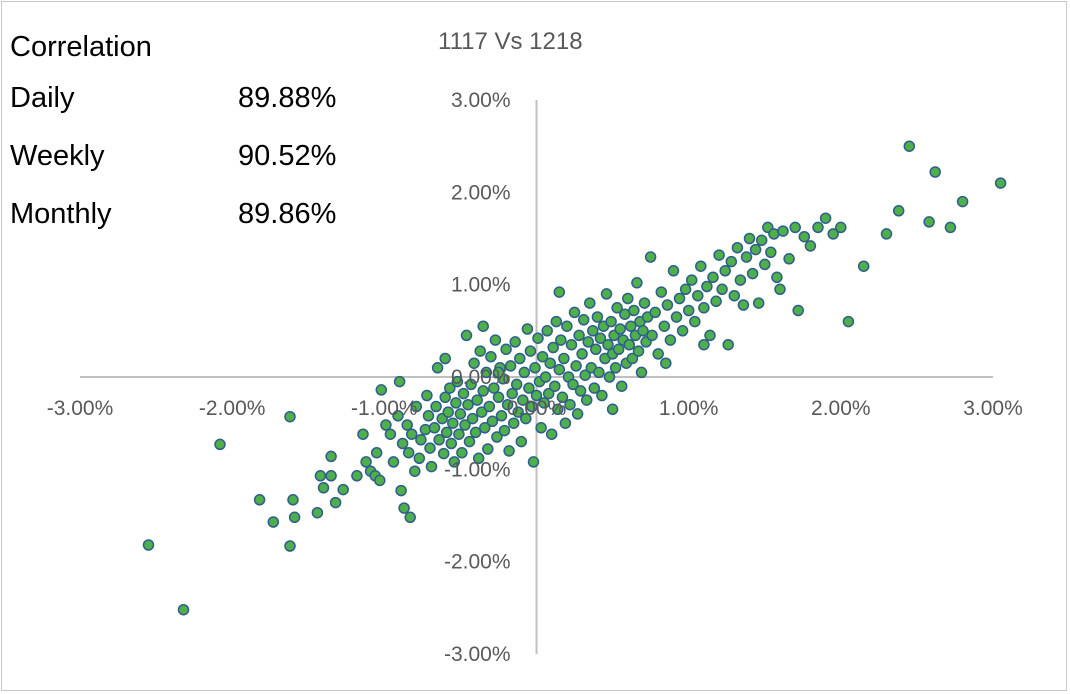  I want to click on y-tick-label: 3.00%, so click(481, 100).